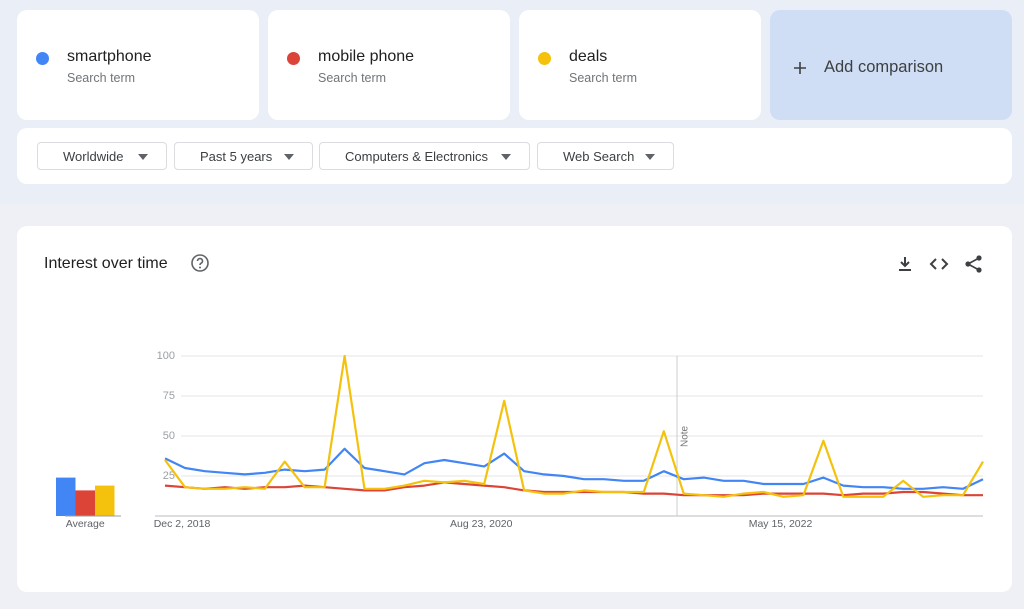 The image size is (1024, 609). I want to click on filter-button: Web Search, so click(605, 156).